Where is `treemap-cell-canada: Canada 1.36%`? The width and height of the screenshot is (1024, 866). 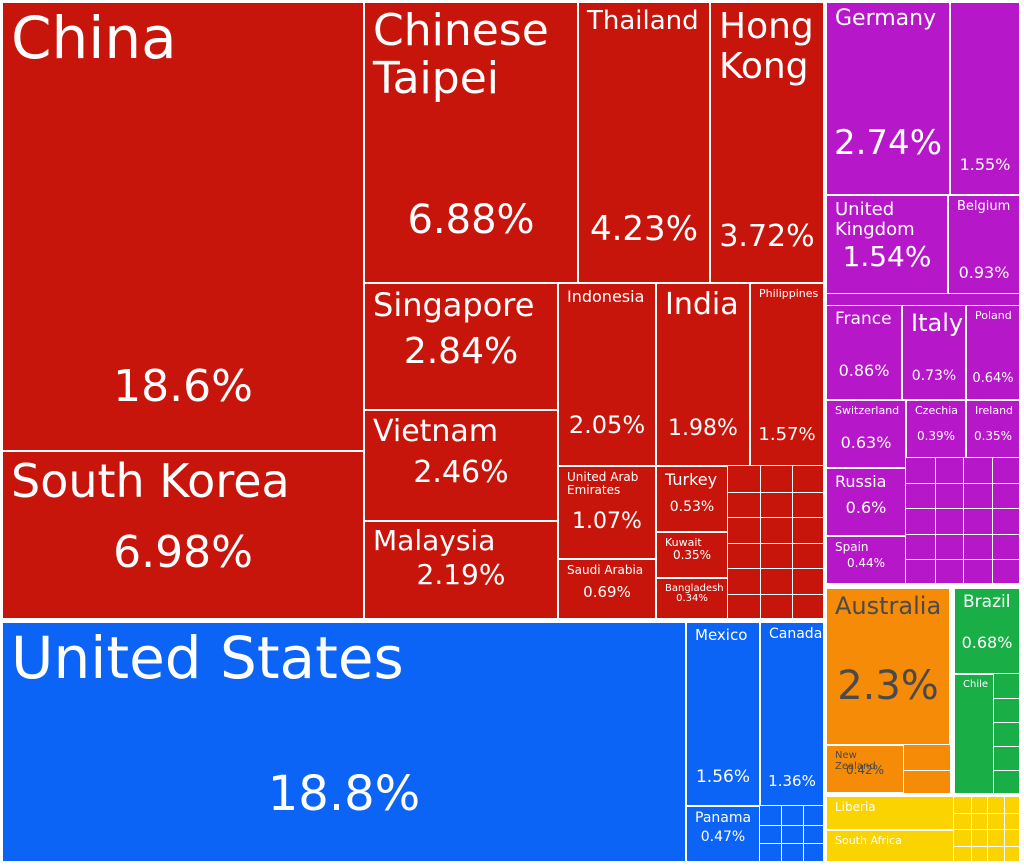 treemap-cell-canada: Canada 1.36% is located at coordinates (792, 714).